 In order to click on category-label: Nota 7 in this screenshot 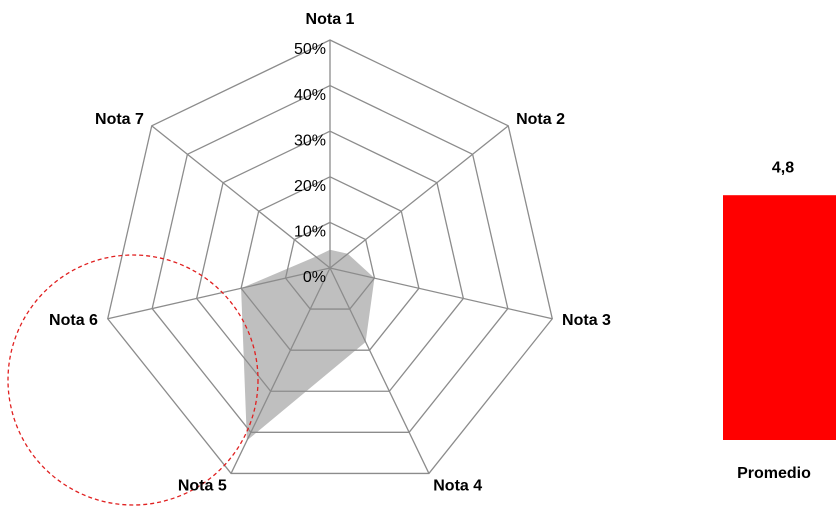, I will do `click(119, 119)`.